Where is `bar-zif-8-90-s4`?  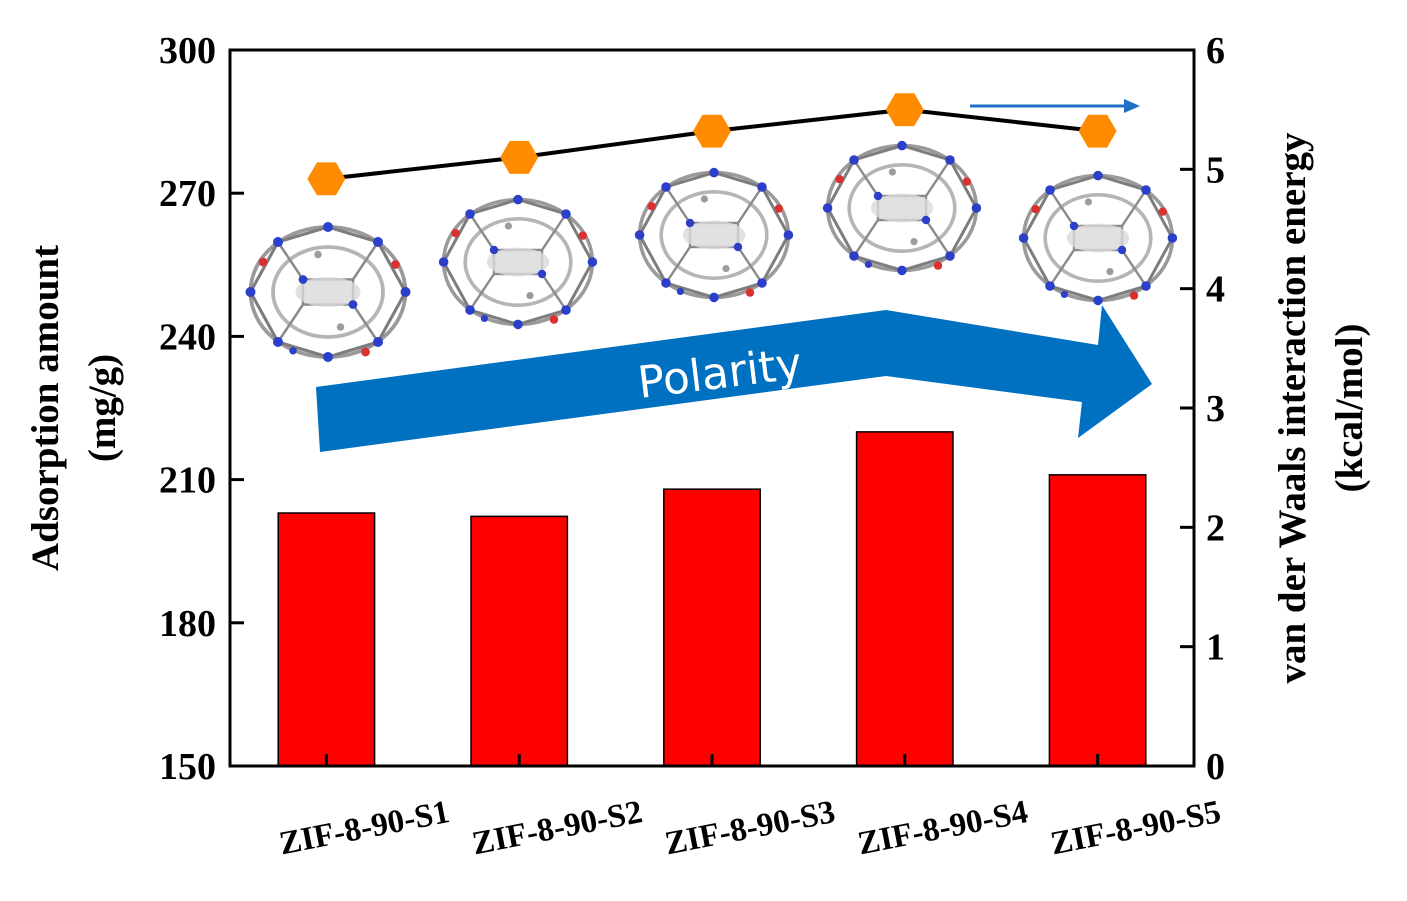
bar-zif-8-90-s4 is located at coordinates (904, 599).